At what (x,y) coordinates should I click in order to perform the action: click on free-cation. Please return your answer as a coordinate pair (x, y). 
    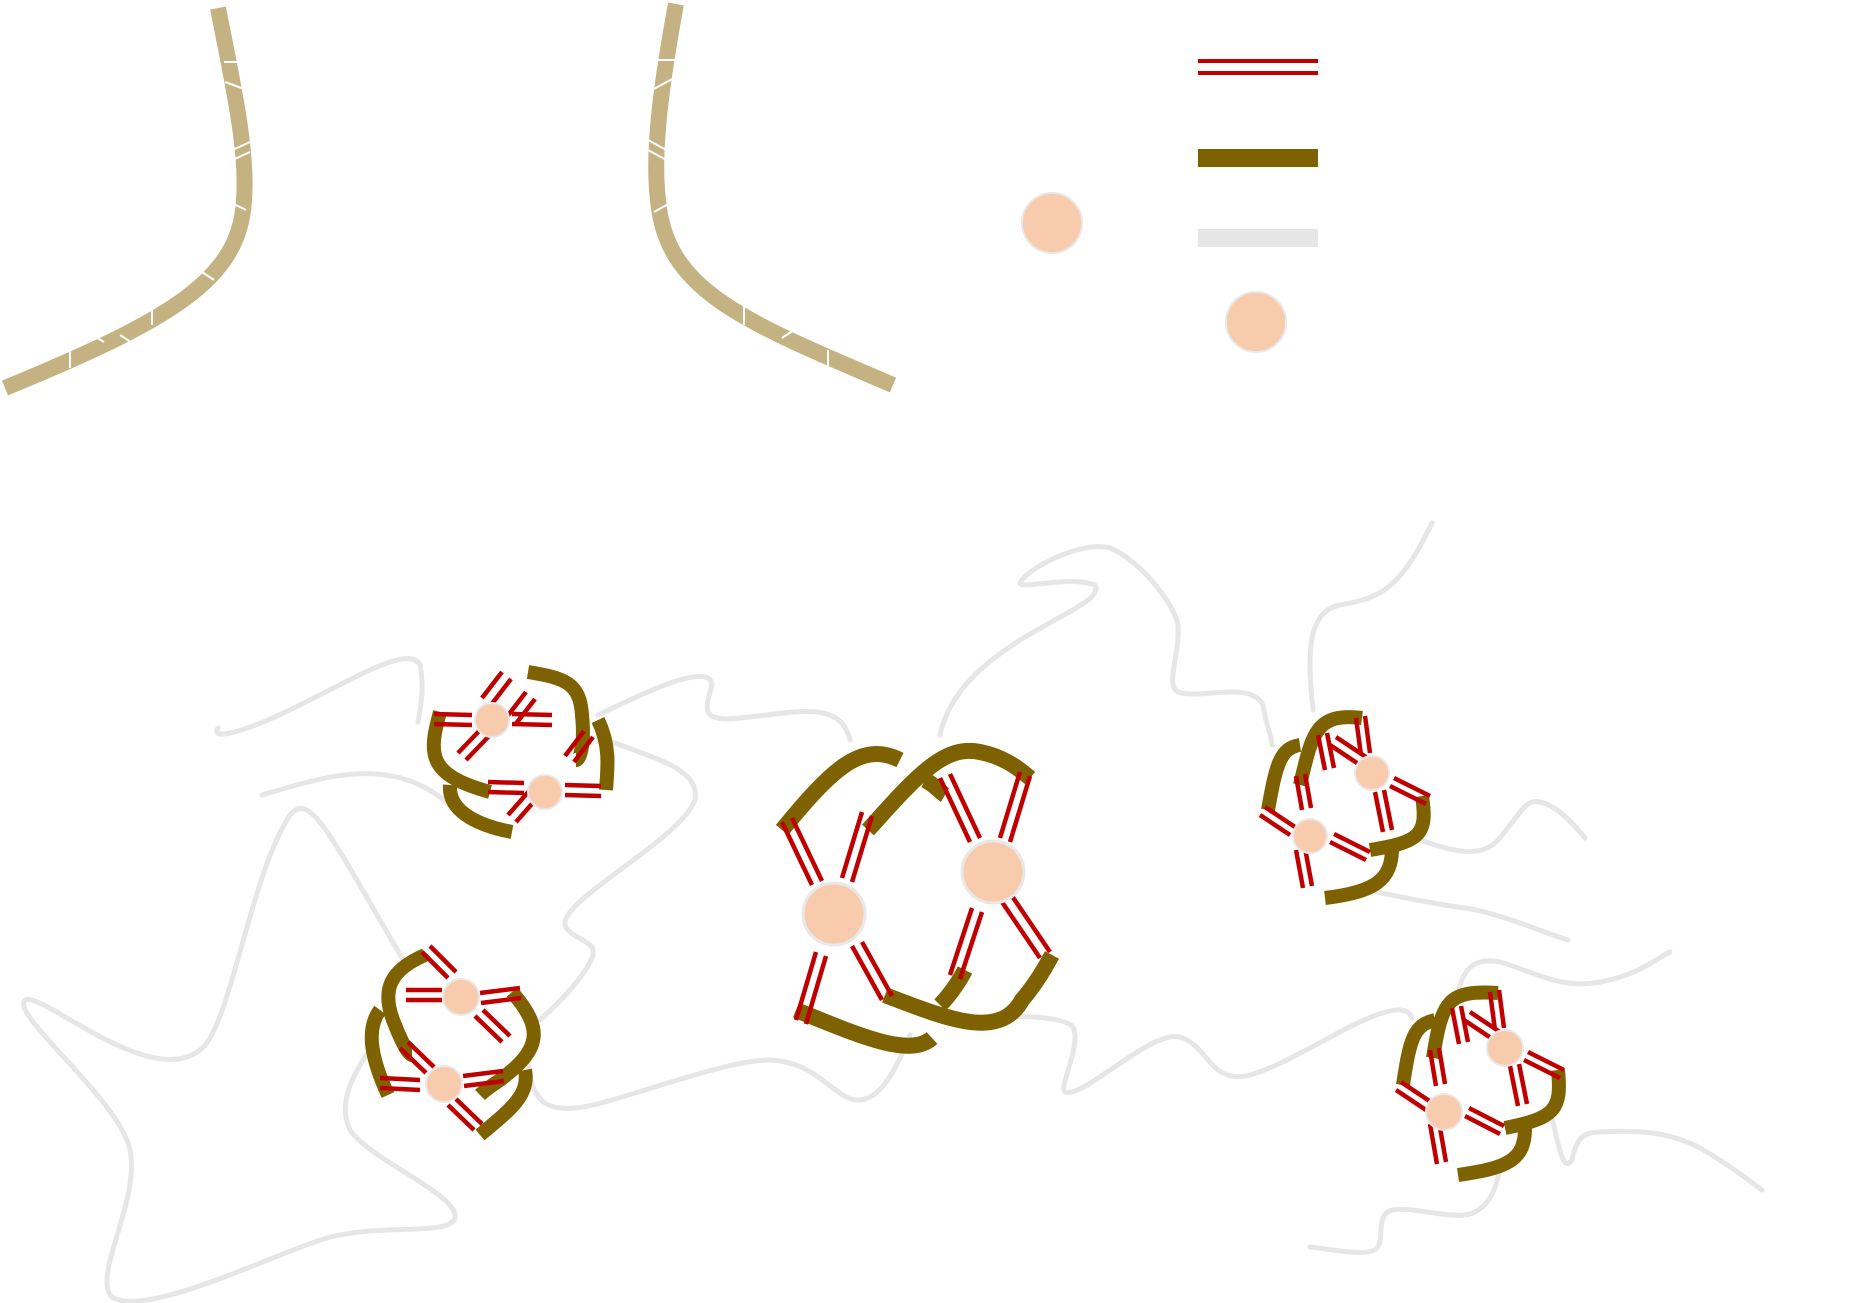
    Looking at the image, I should click on (1052, 223).